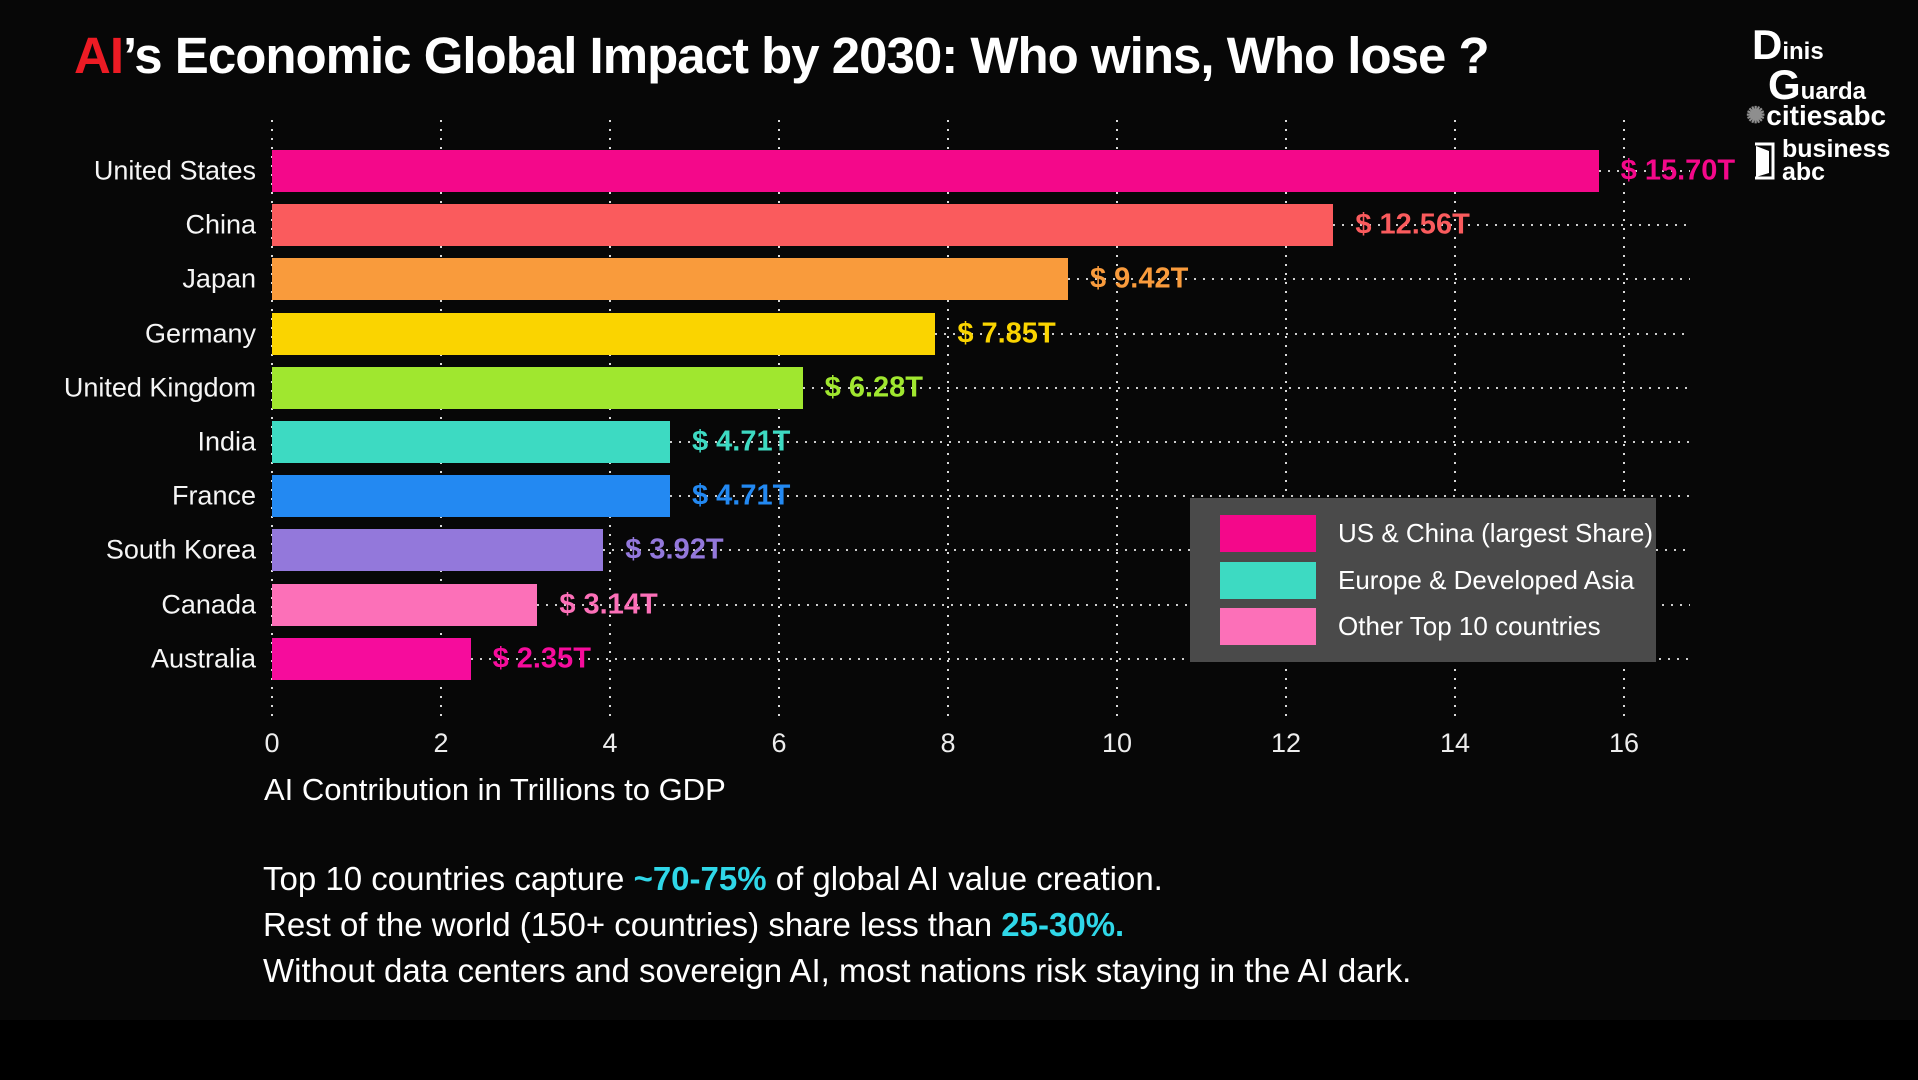  I want to click on value-label: $ 12.56T, so click(1412, 224).